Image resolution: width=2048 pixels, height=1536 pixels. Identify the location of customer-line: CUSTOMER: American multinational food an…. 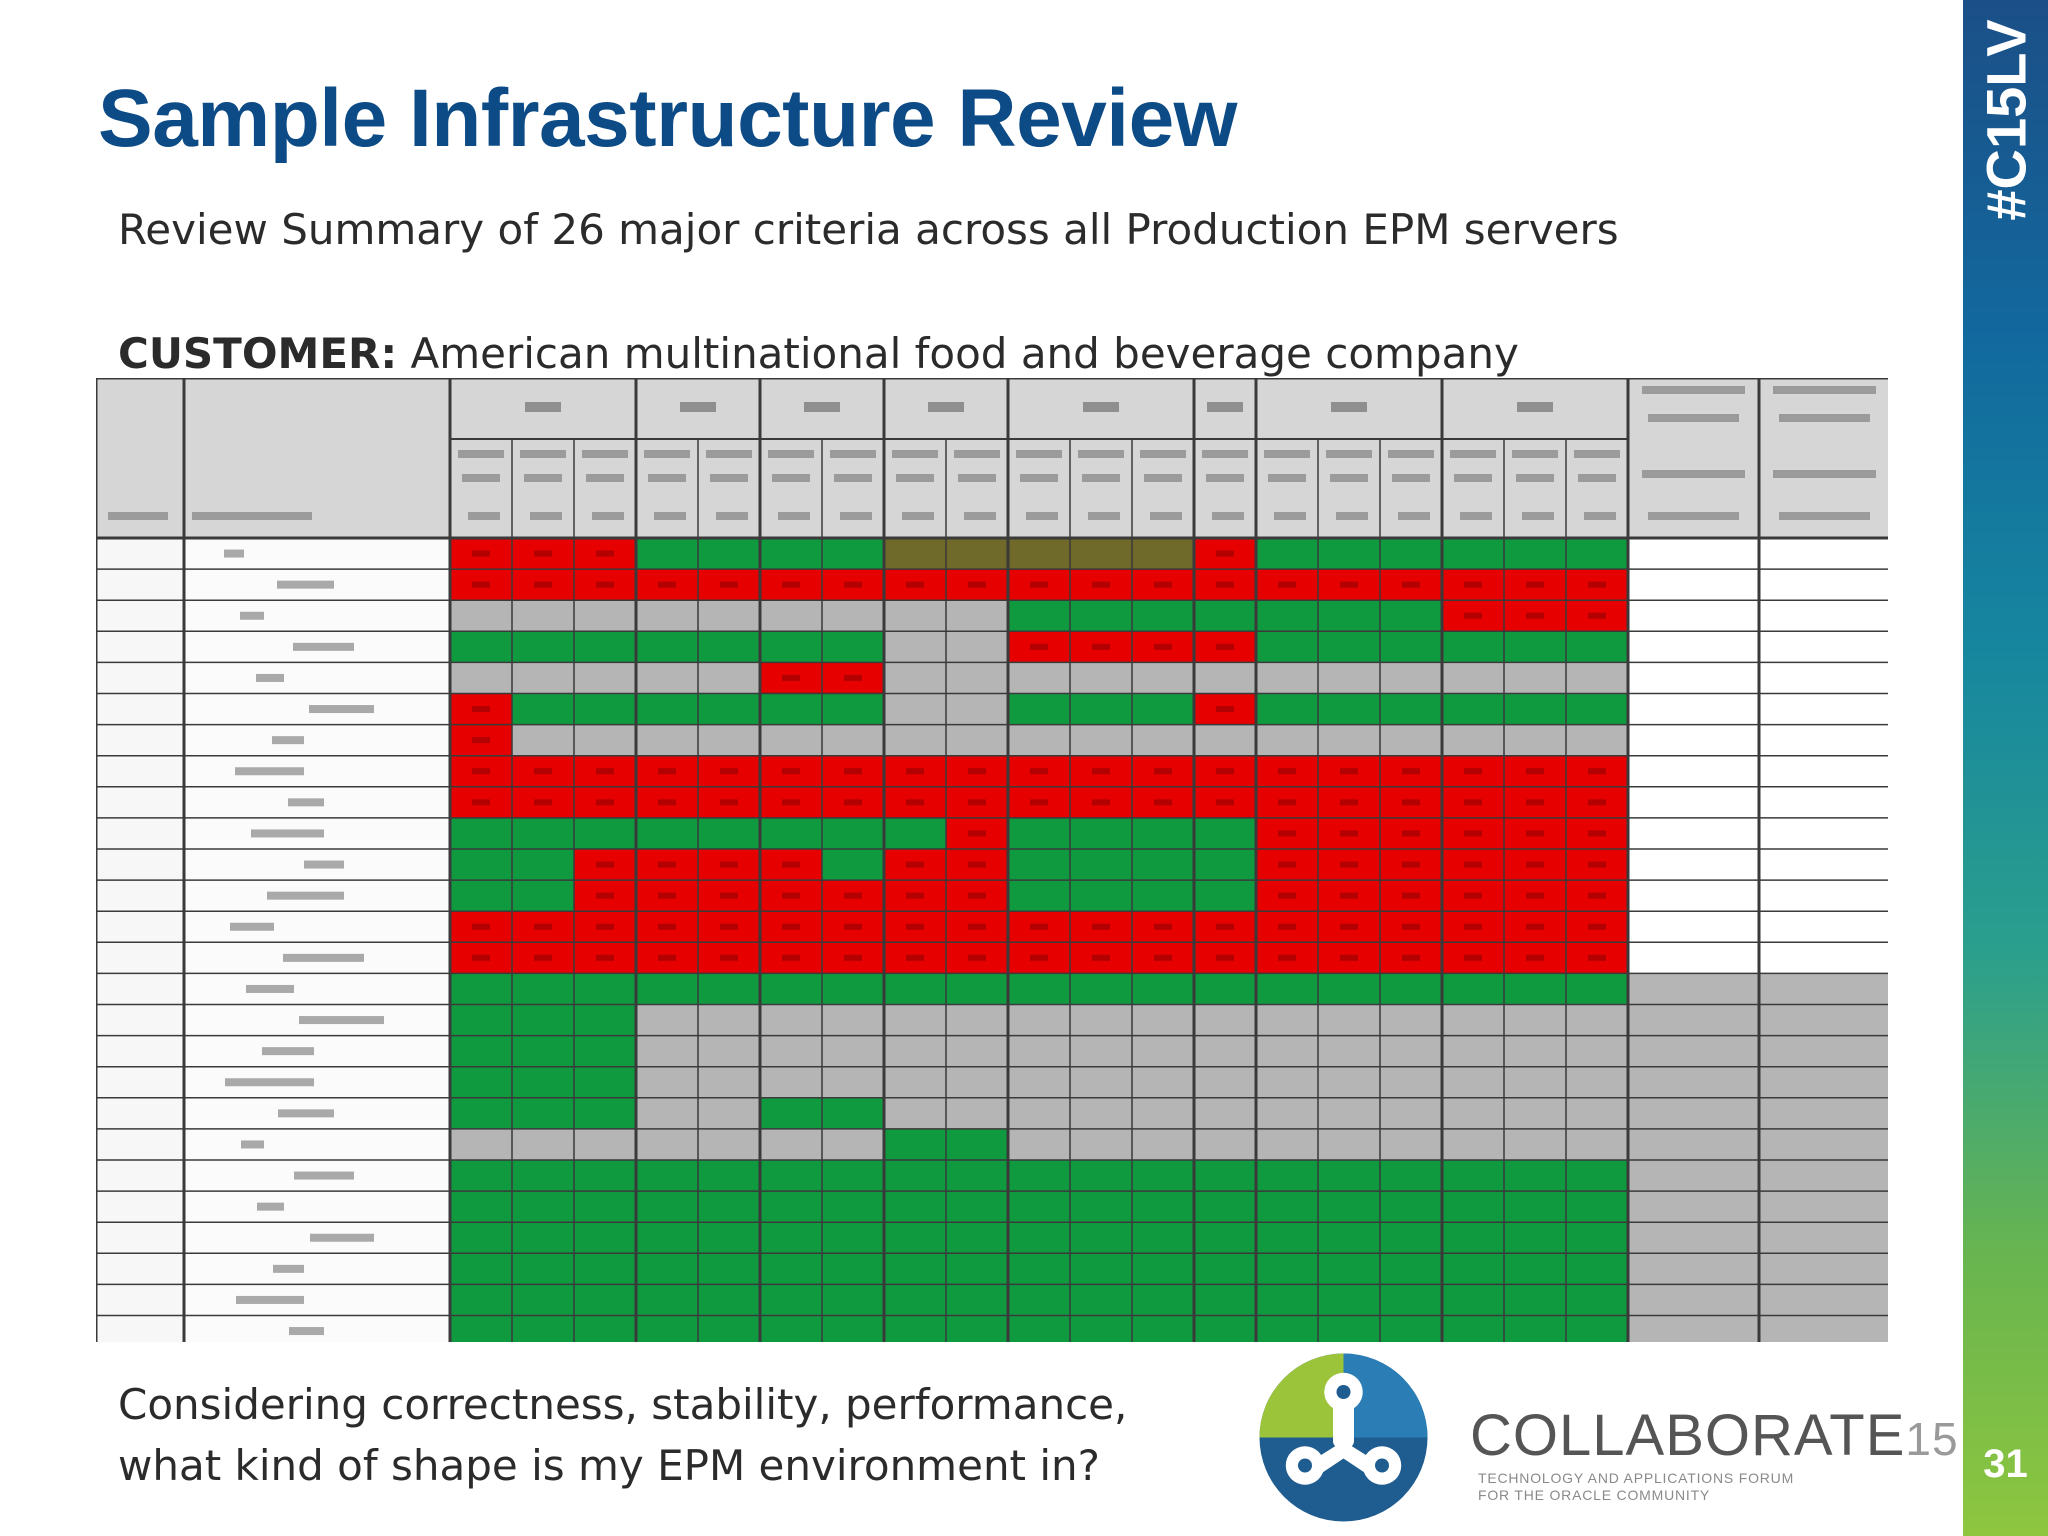
(818, 353).